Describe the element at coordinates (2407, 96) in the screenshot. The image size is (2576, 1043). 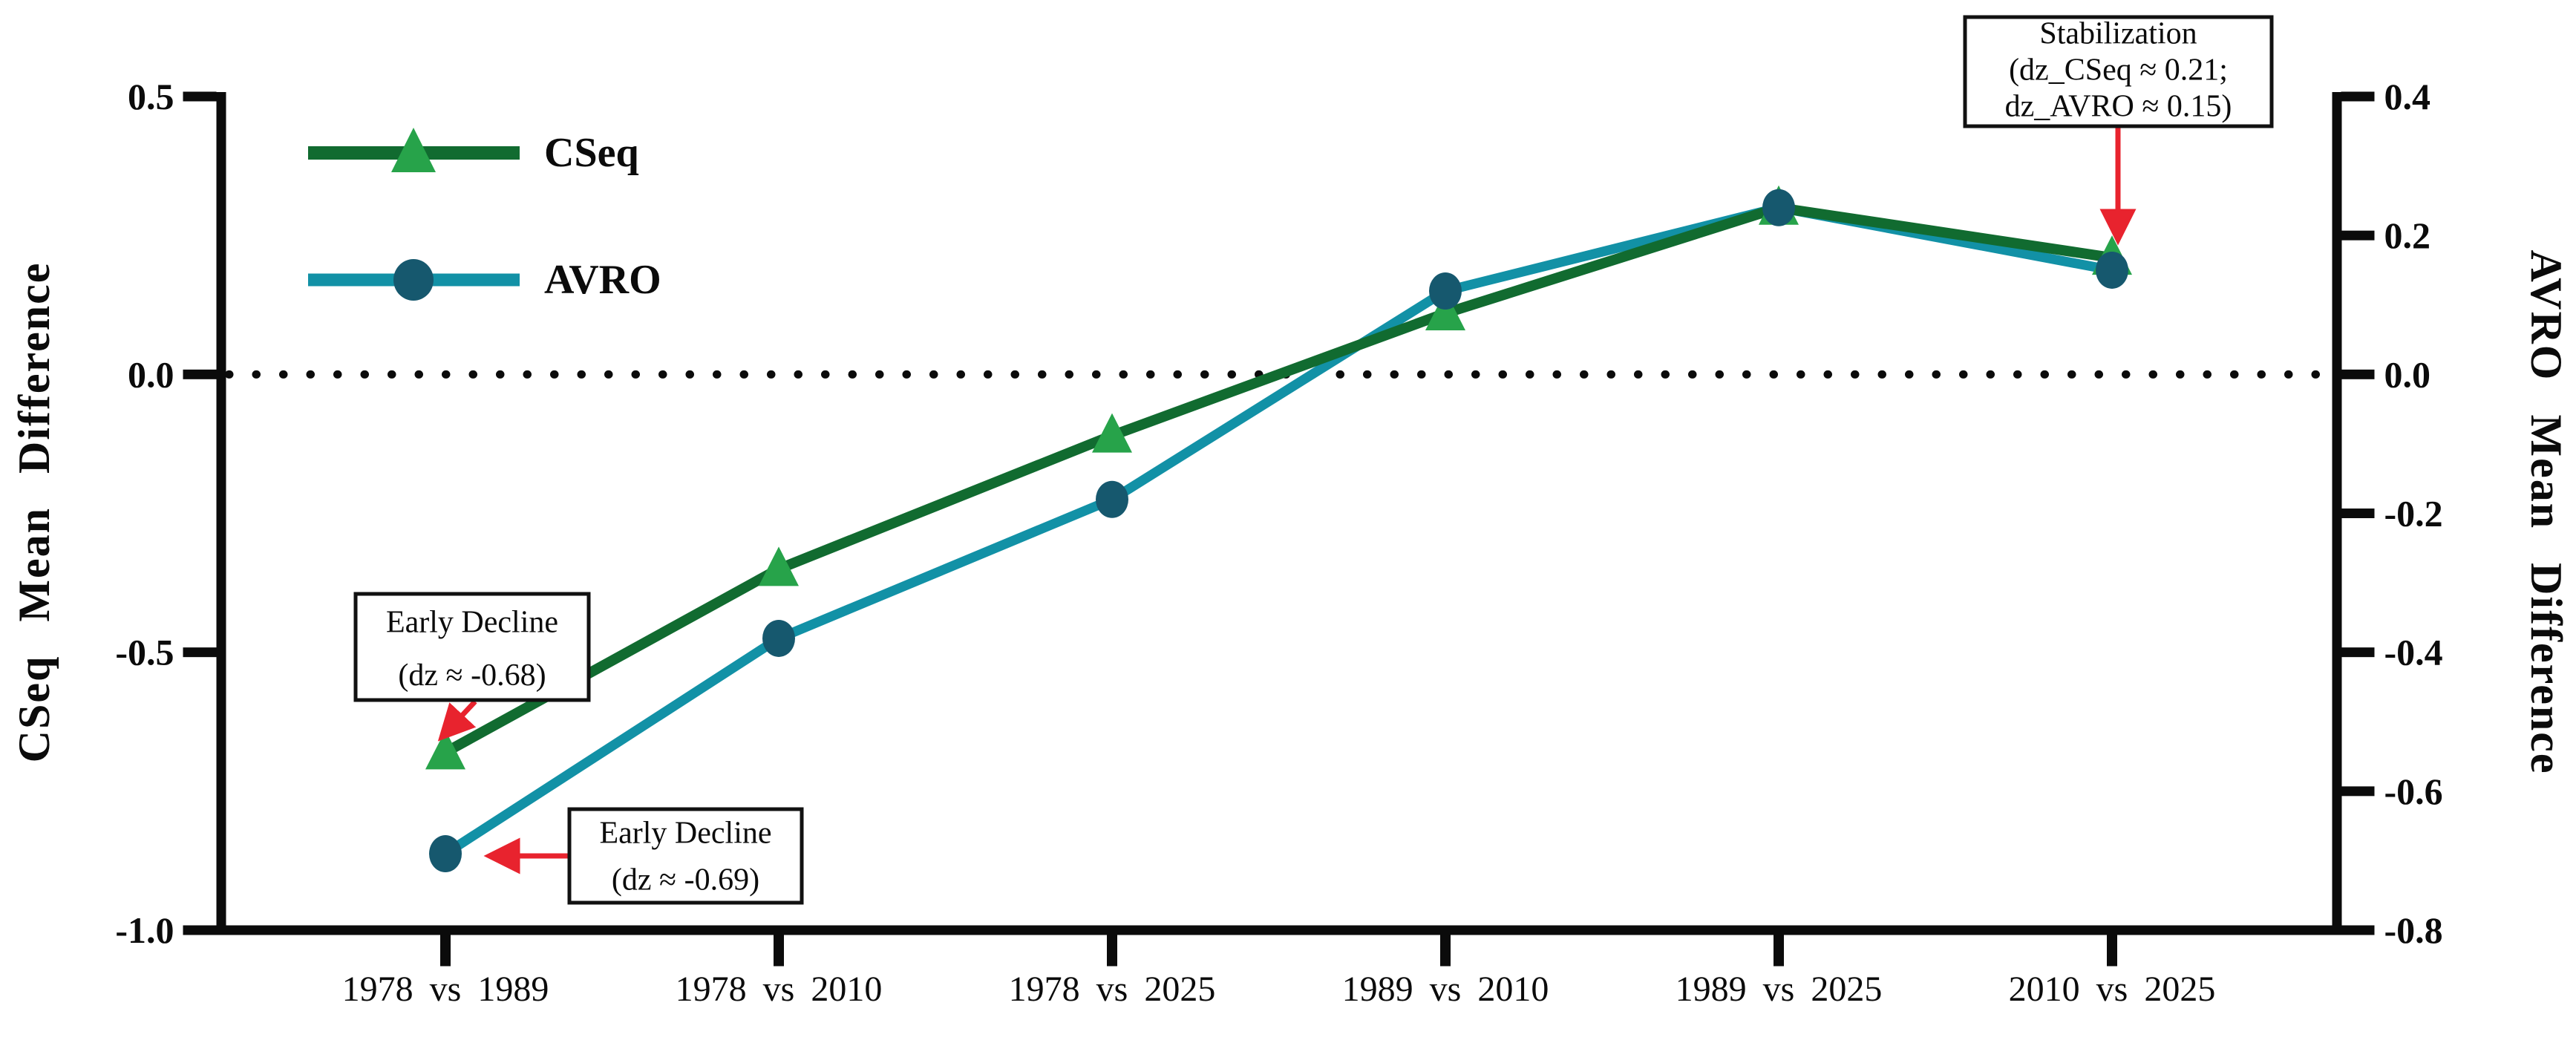
I see `right-axis-tick-label: 0.4` at that location.